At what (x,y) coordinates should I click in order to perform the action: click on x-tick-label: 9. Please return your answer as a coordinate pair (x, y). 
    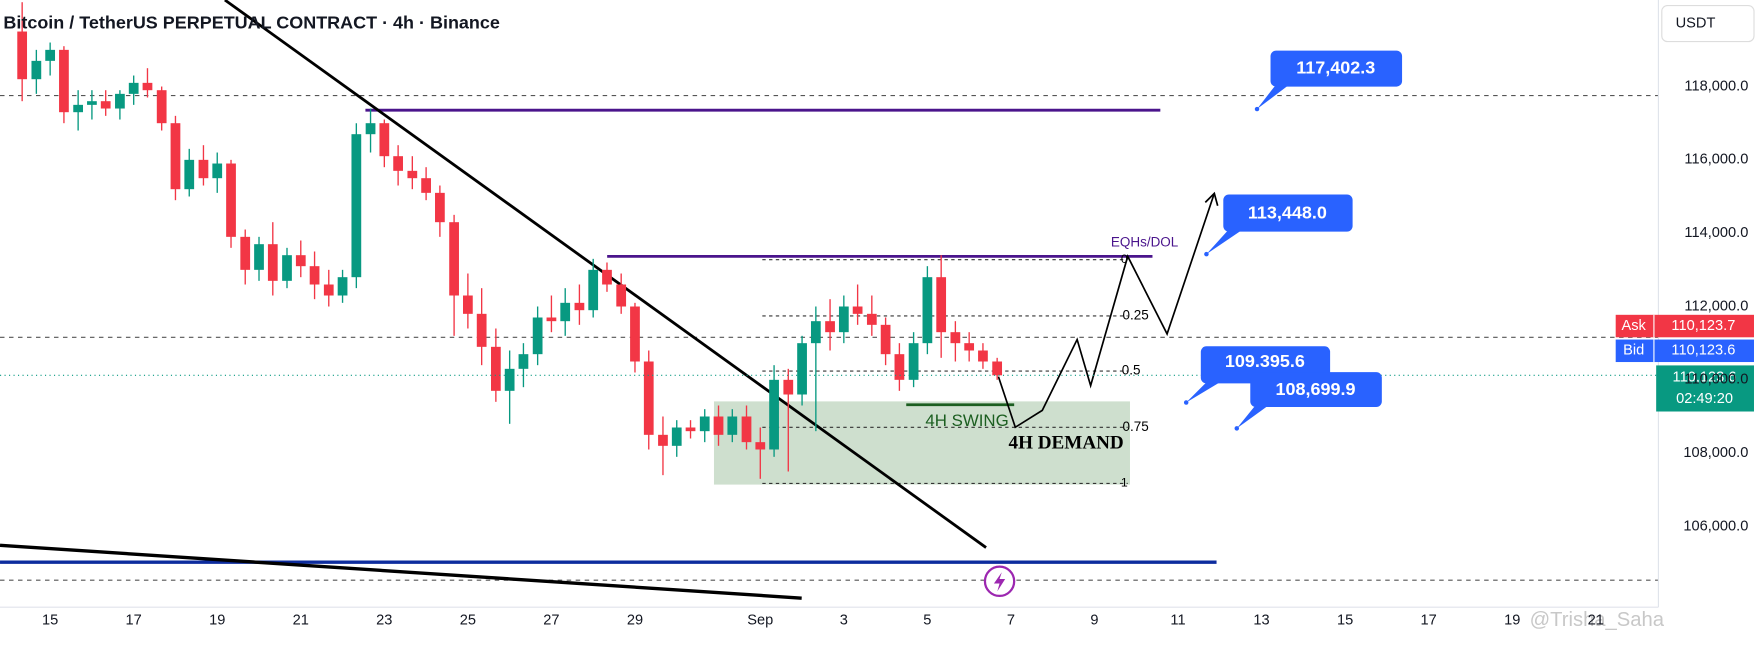
    Looking at the image, I should click on (1094, 620).